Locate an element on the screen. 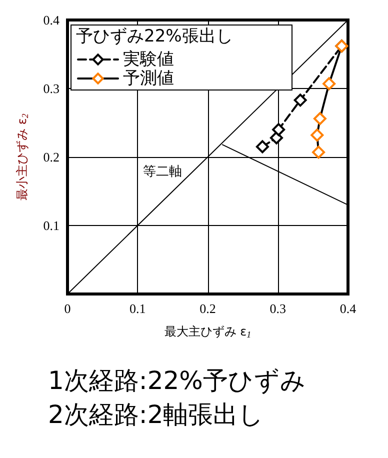 The height and width of the screenshot is (458, 388). x-tick-label: 0.1 is located at coordinates (138, 308).